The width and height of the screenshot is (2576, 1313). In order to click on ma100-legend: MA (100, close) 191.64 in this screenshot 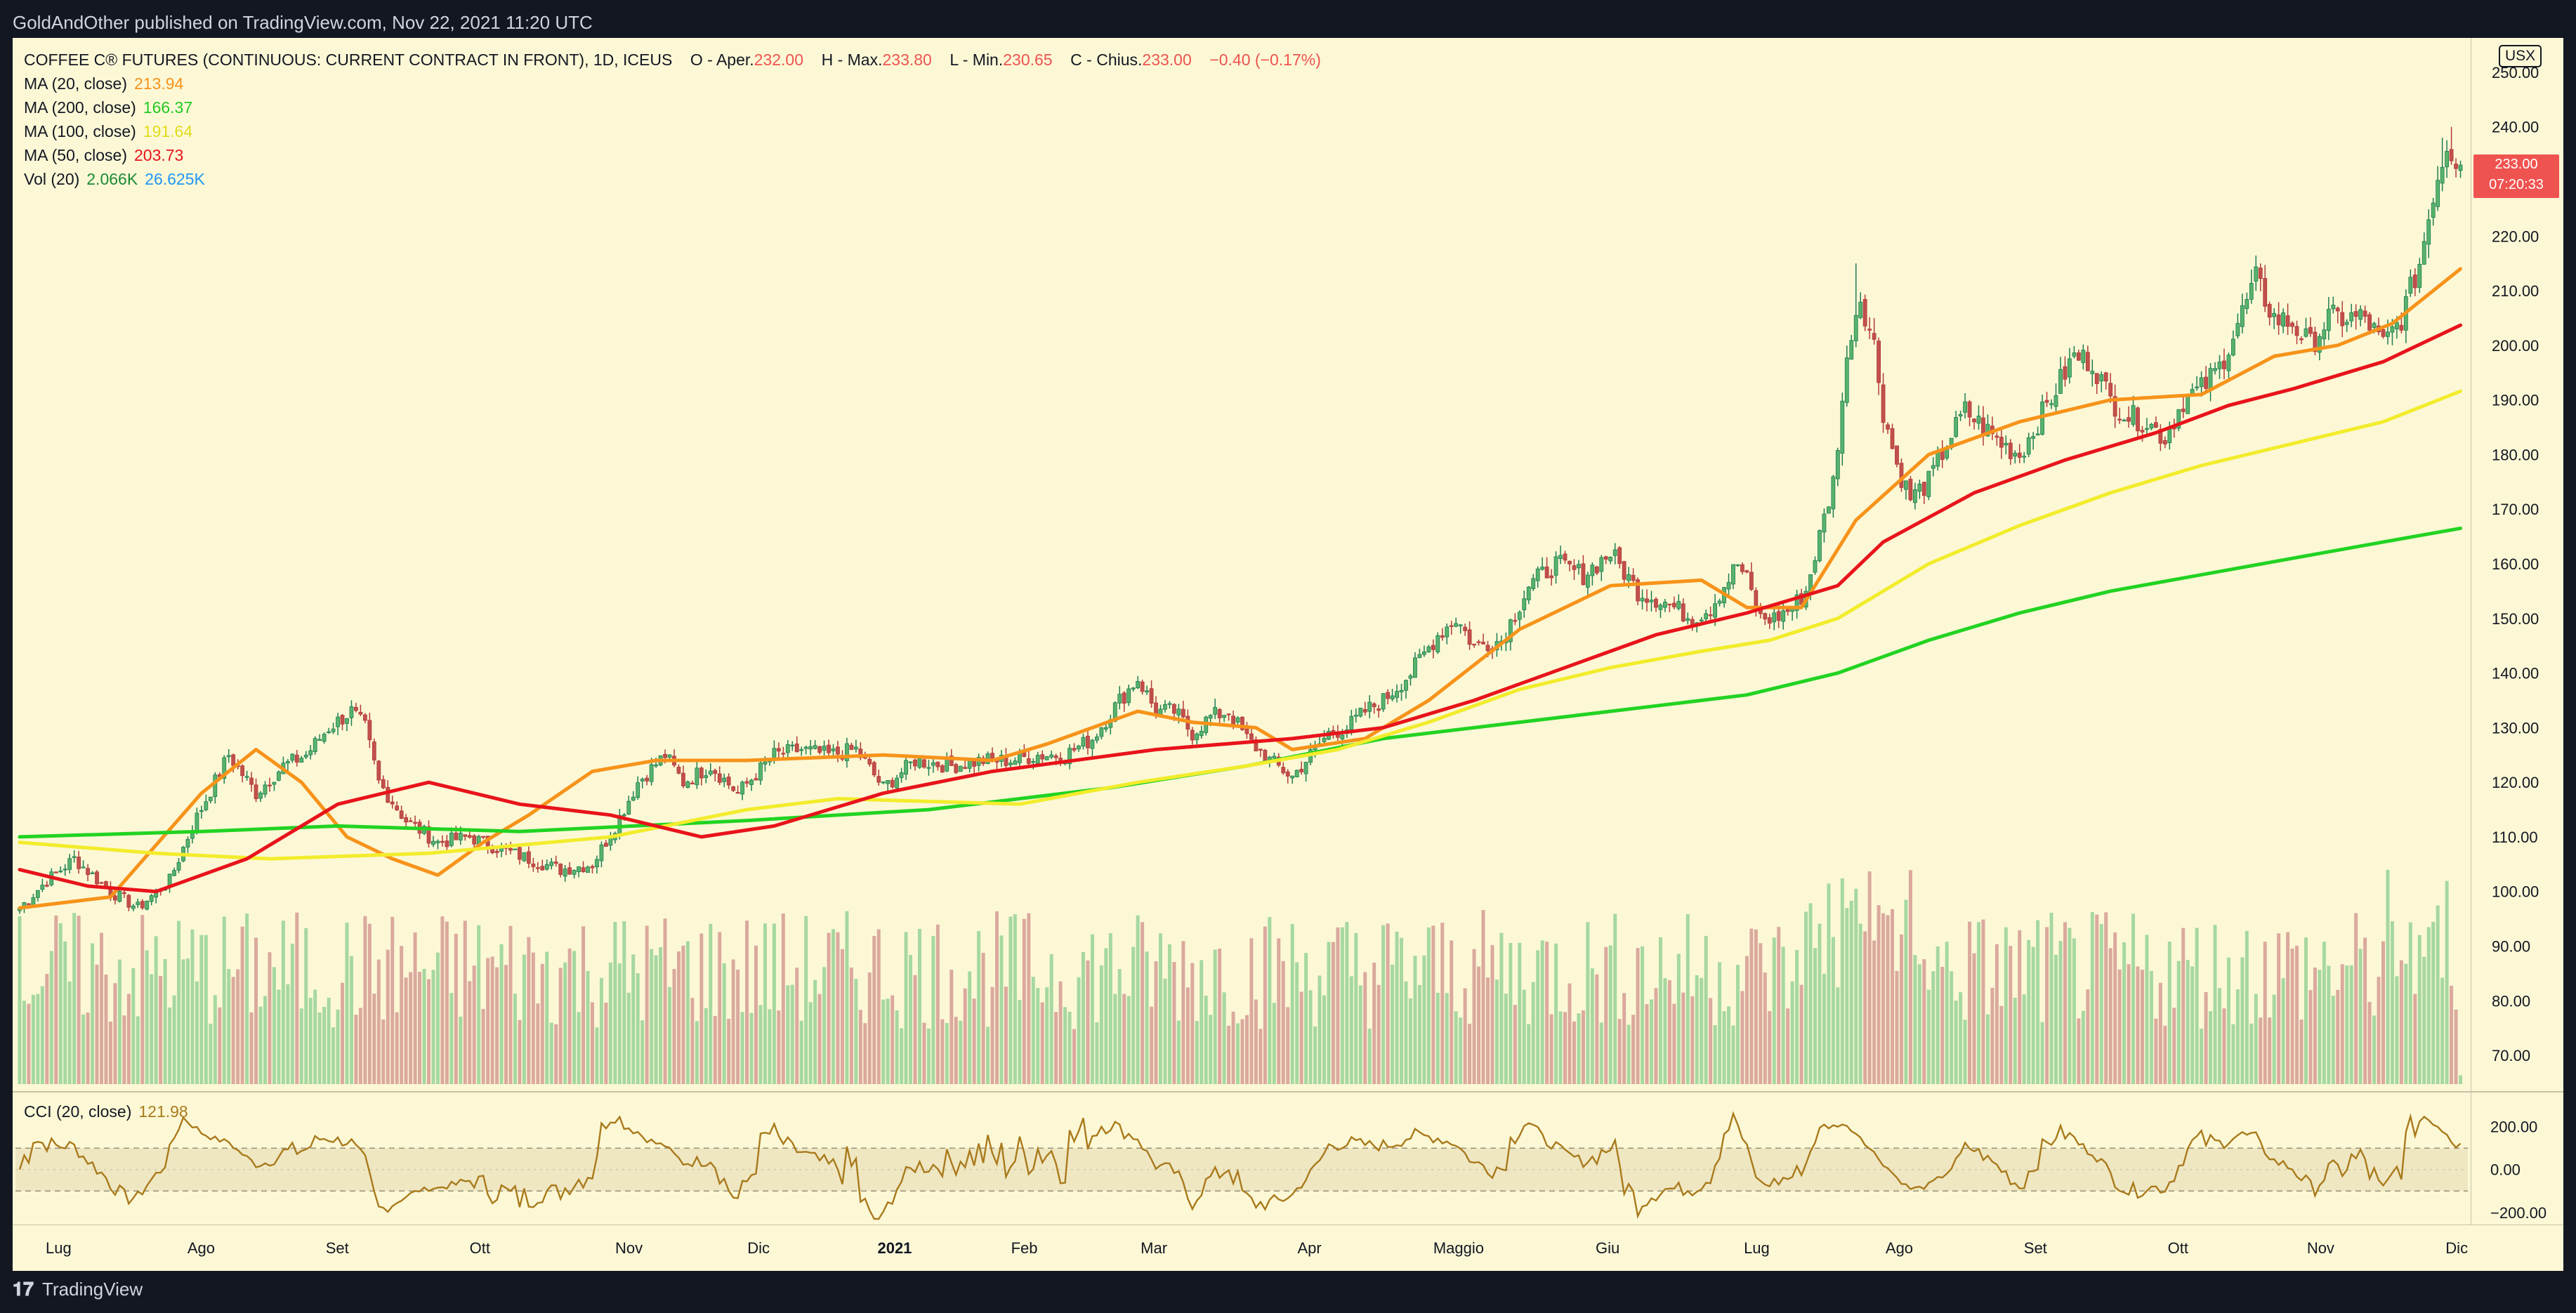, I will do `click(672, 131)`.